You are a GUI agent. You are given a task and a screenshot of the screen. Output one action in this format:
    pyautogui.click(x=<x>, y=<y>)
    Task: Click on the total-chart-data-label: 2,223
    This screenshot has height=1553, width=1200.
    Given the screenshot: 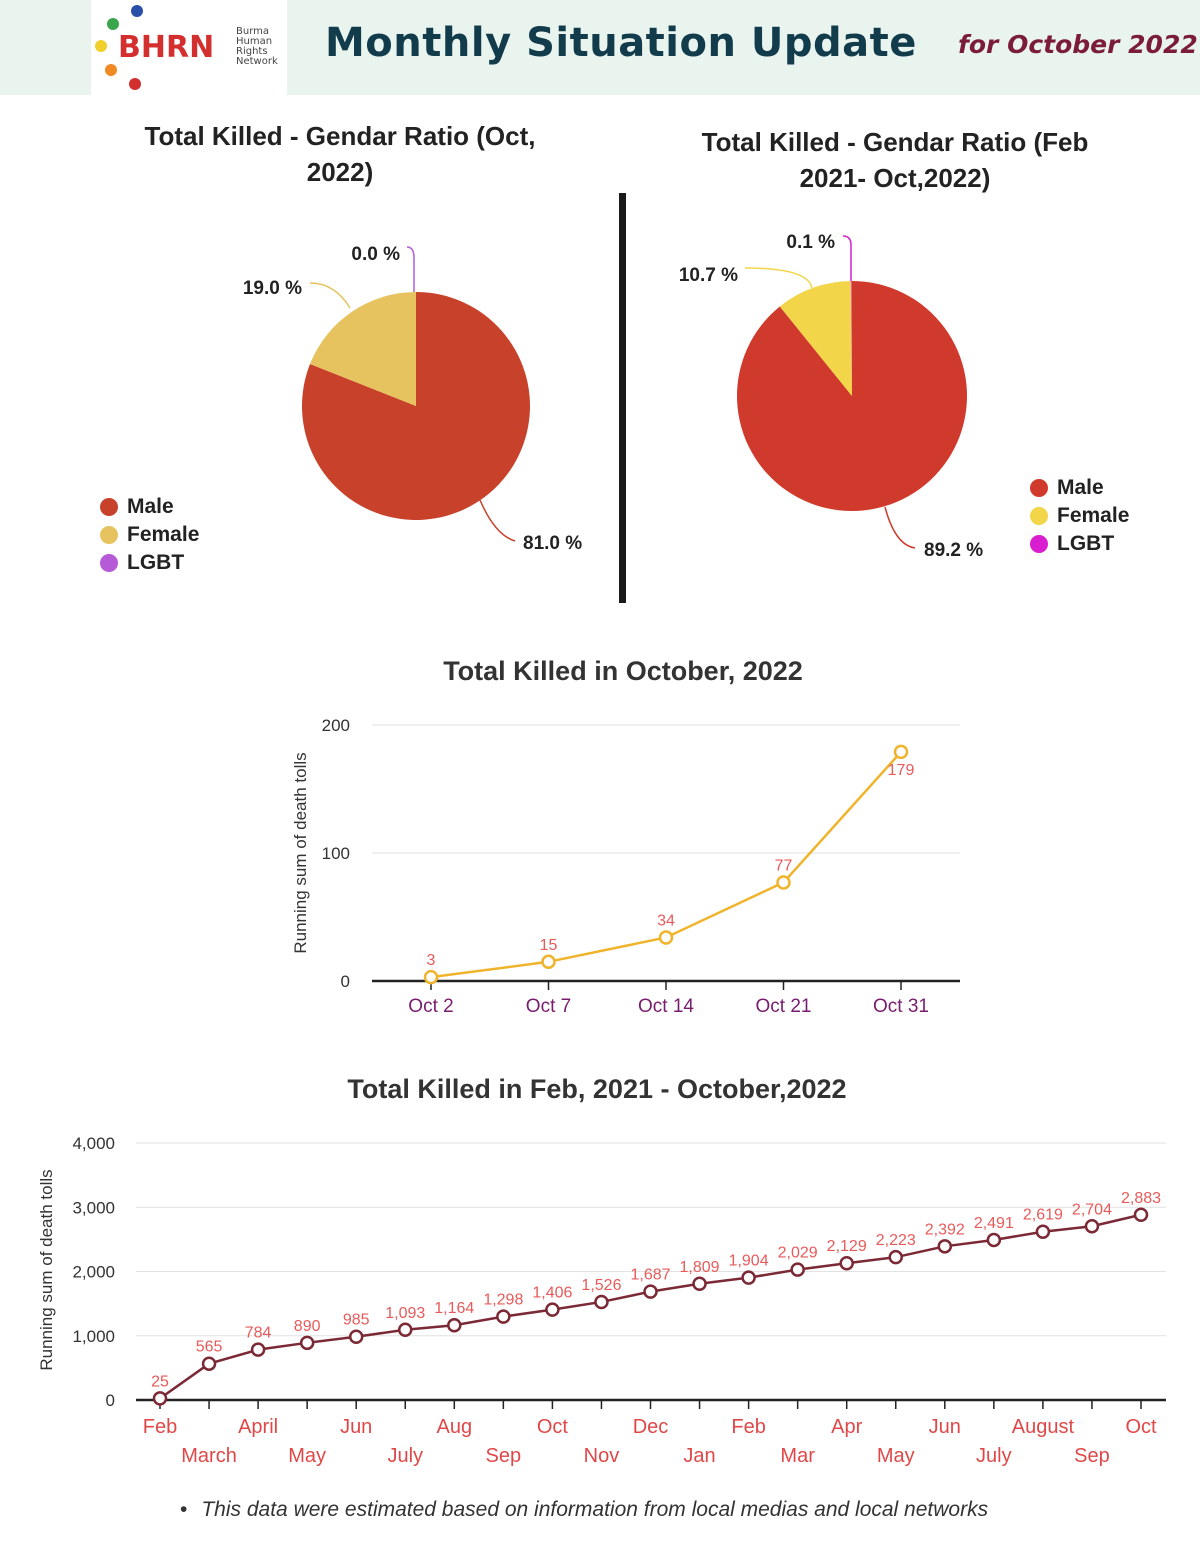 What is the action you would take?
    pyautogui.click(x=896, y=1240)
    